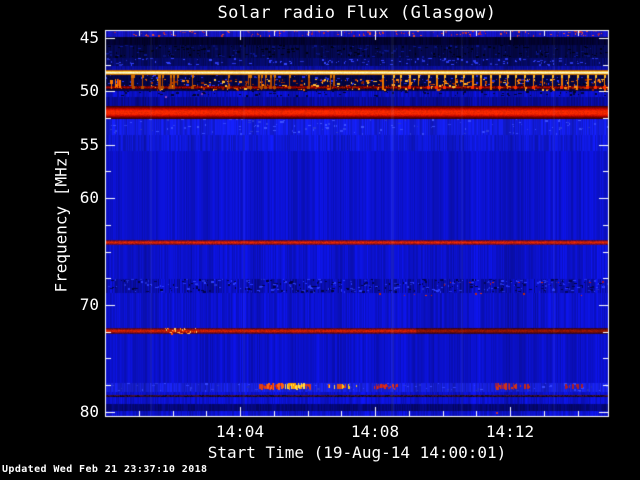 The width and height of the screenshot is (640, 480). I want to click on y-tick-label: 55, so click(89, 144).